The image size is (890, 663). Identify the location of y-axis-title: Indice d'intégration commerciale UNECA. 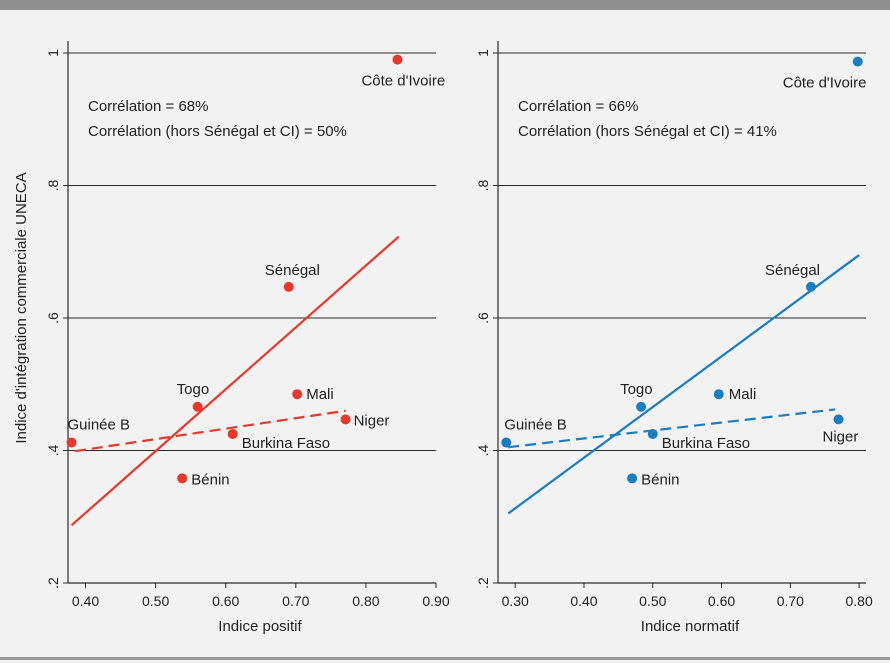
(21, 307).